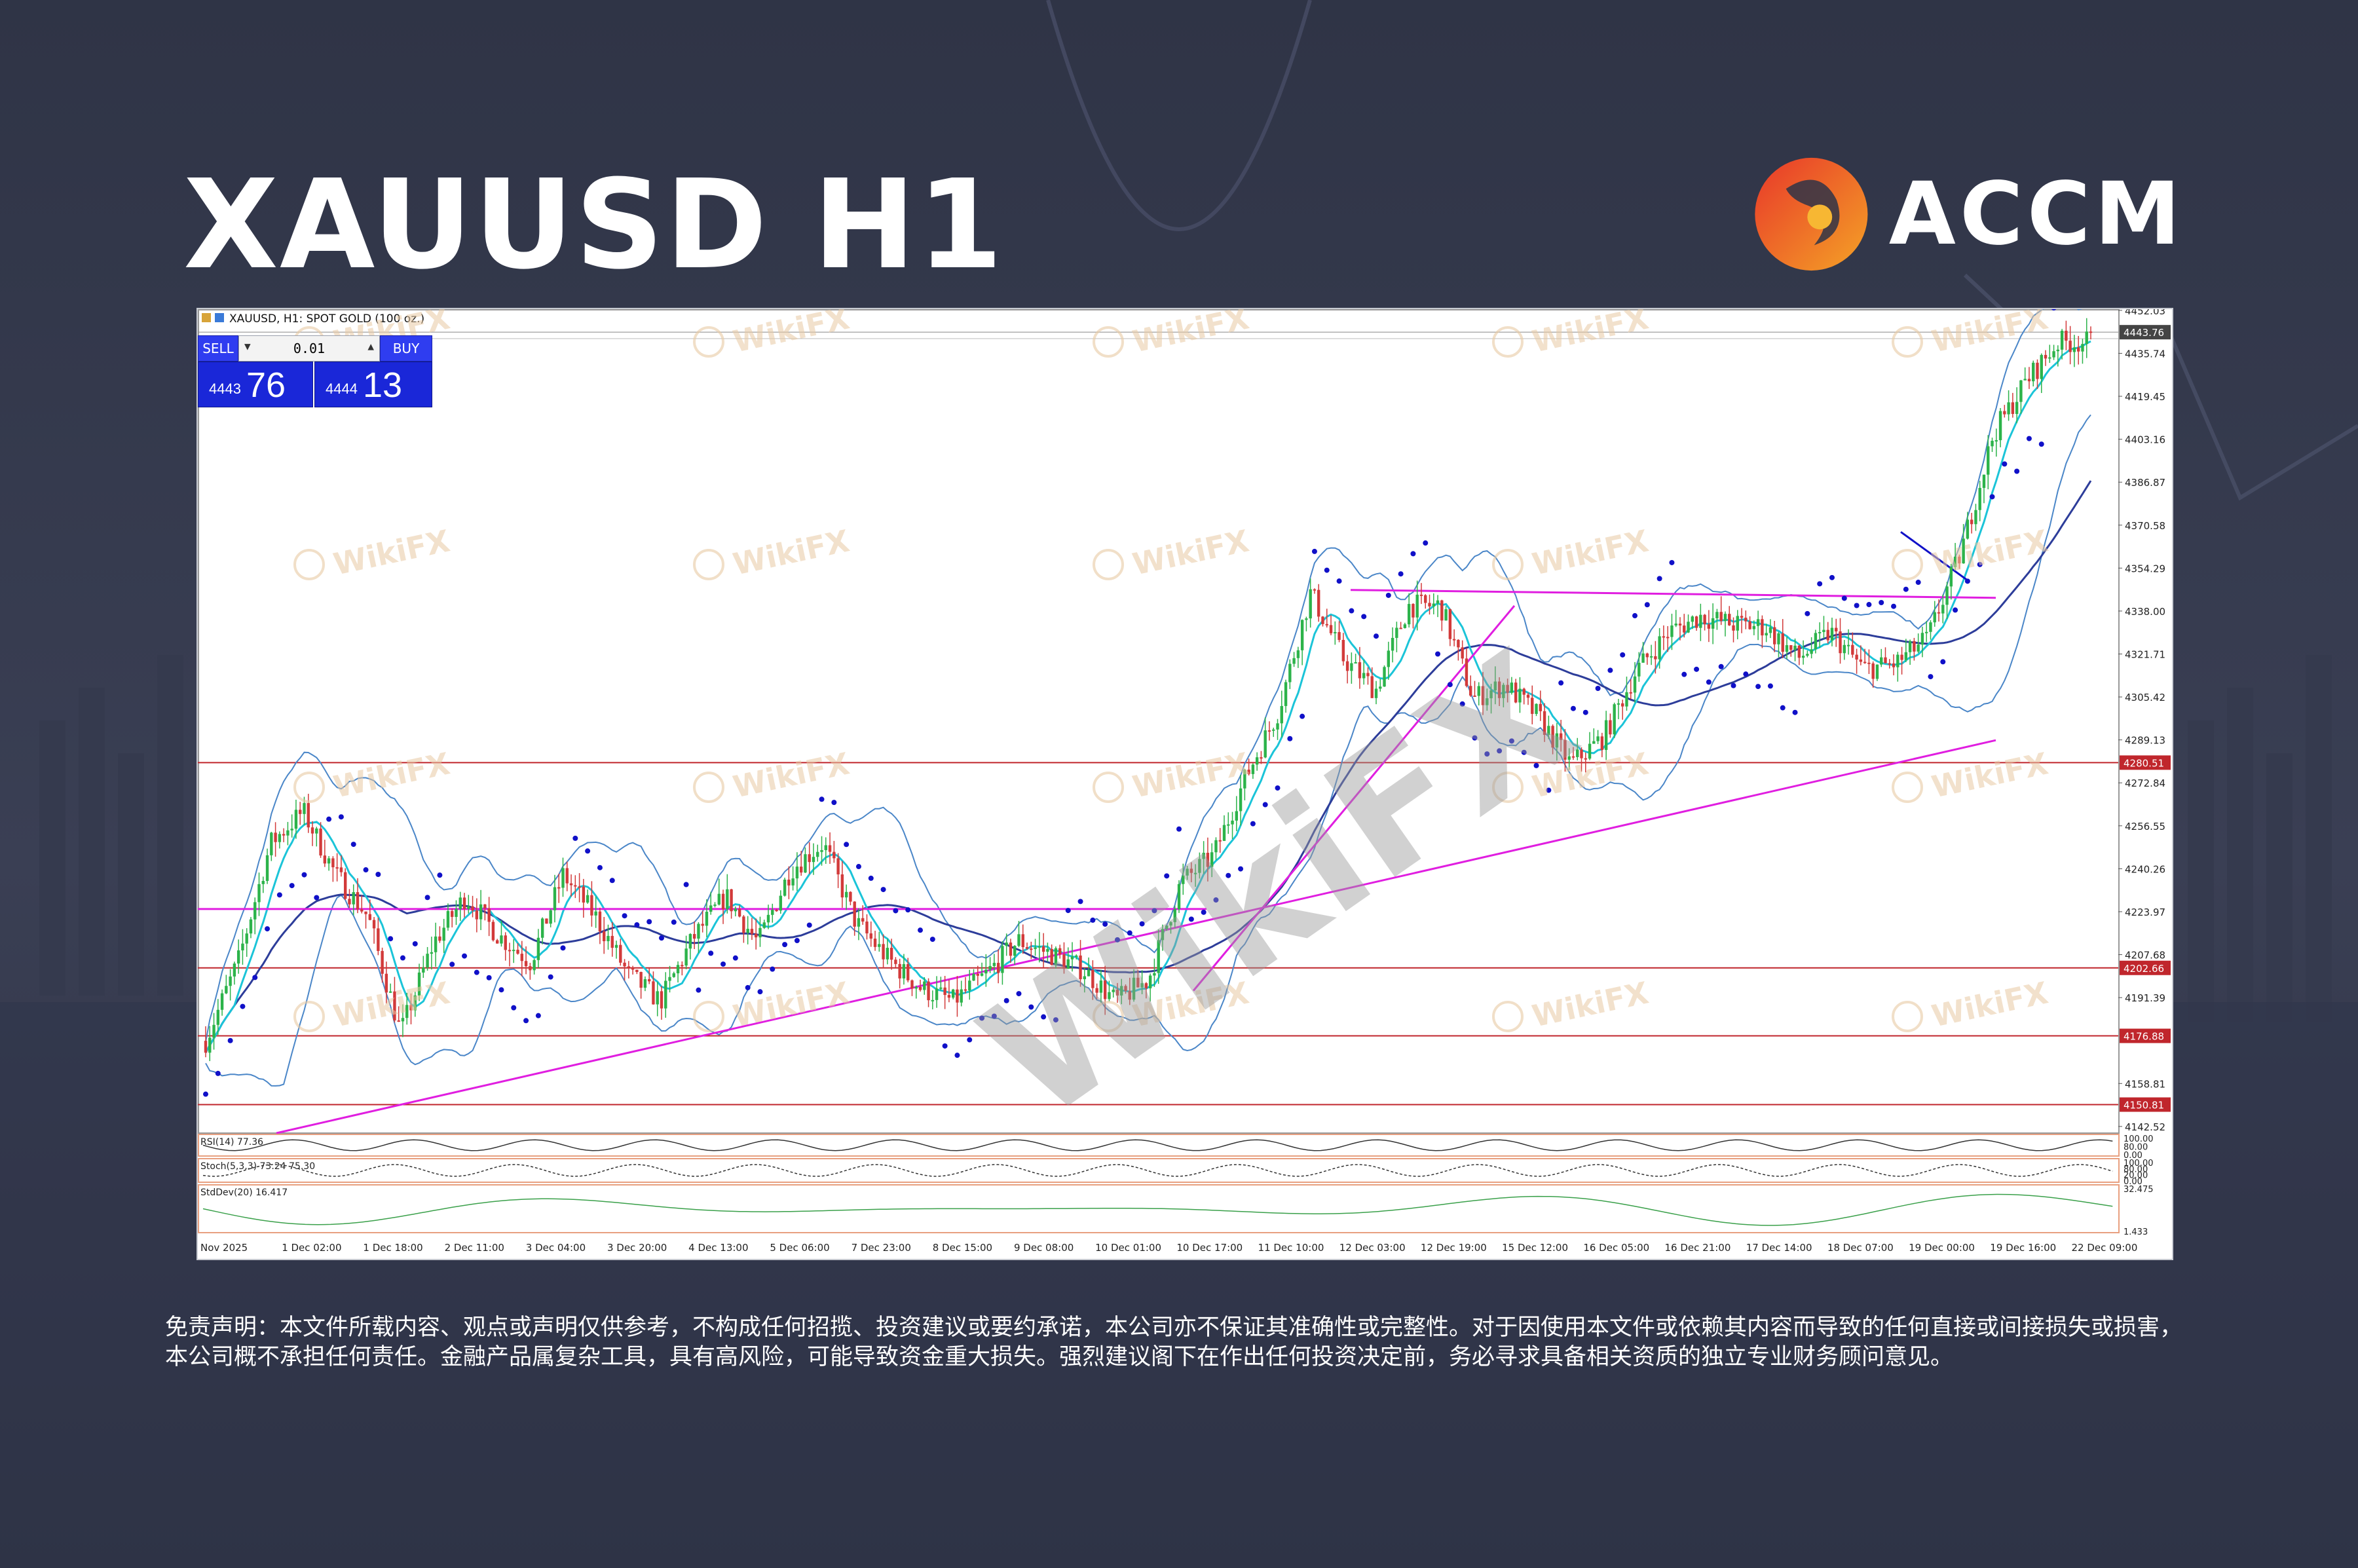 The height and width of the screenshot is (1568, 2358). I want to click on brand-name: ACCM, so click(2036, 214).